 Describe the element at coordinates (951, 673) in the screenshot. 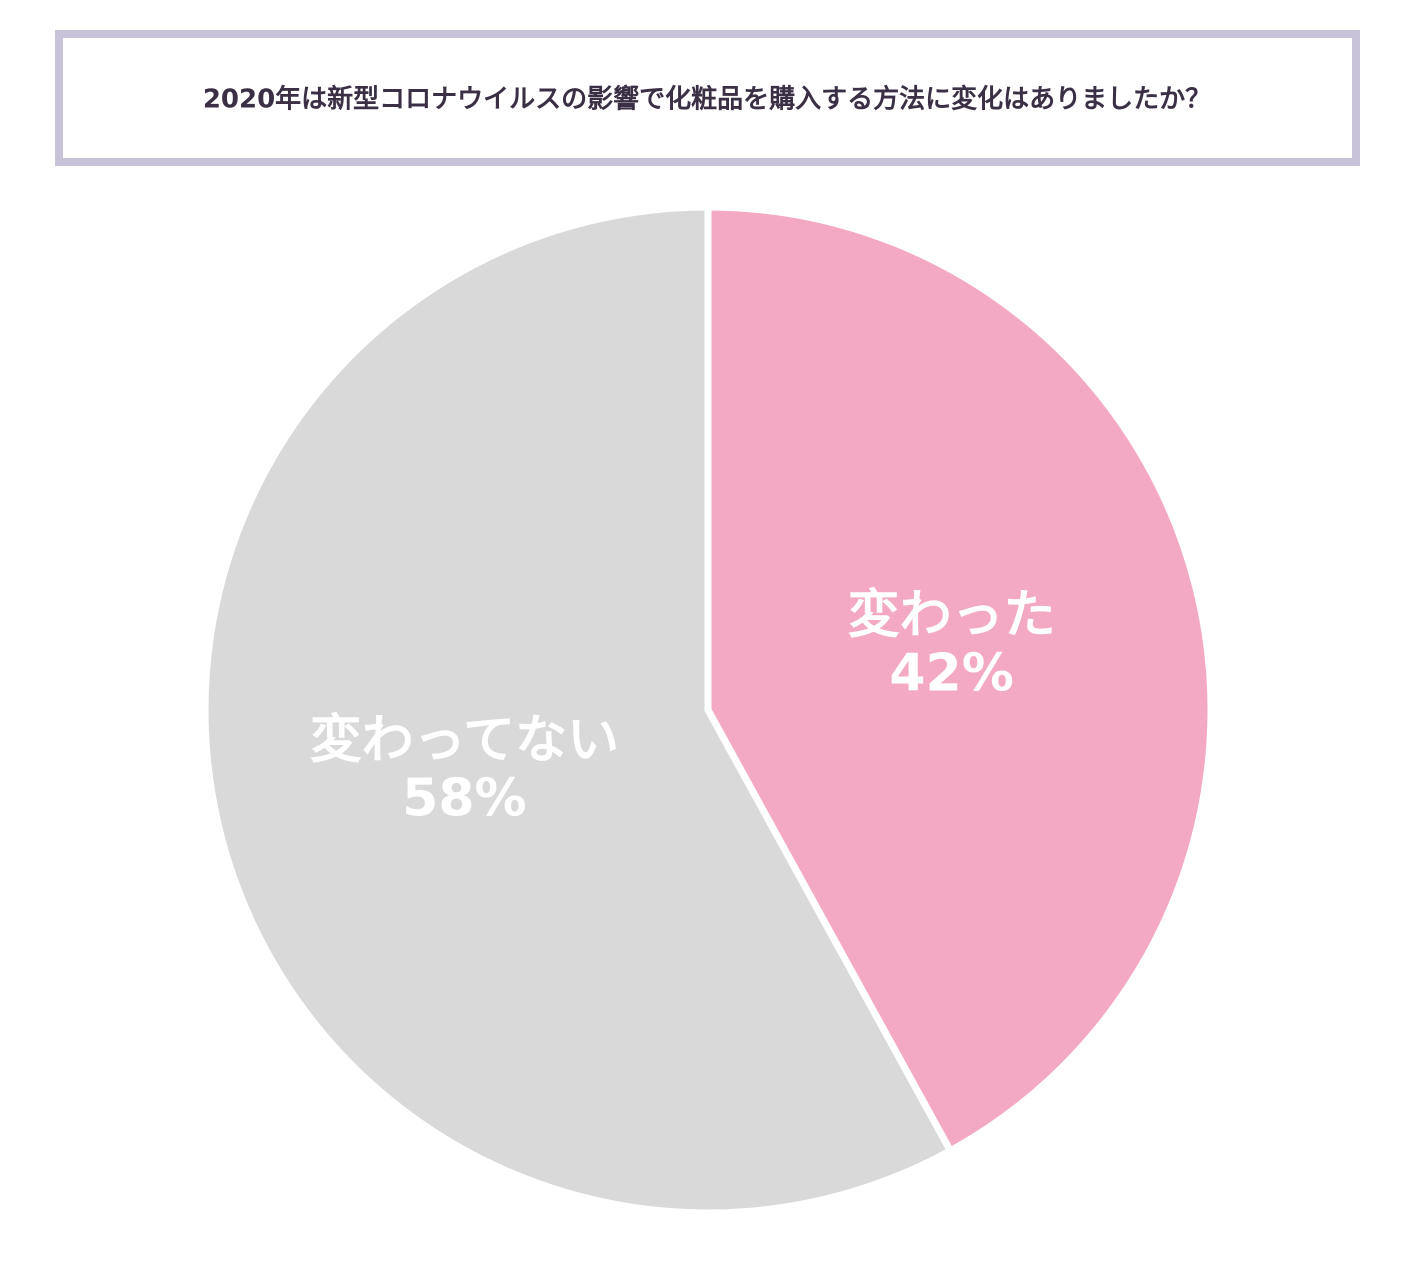

I see `value-label: 42%` at that location.